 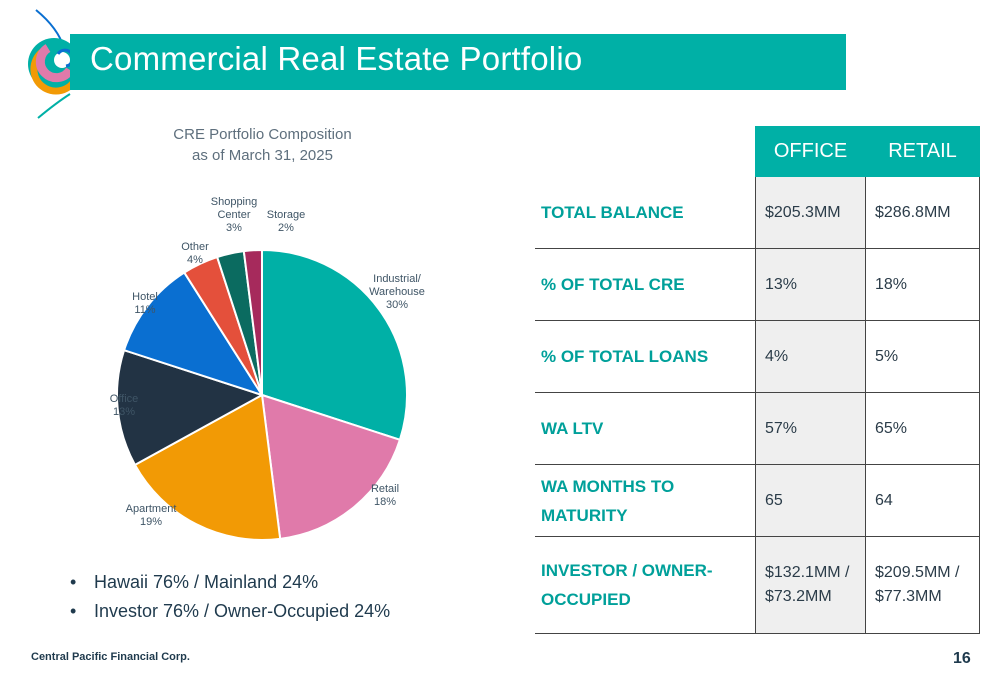 I want to click on pie-slice-office, so click(x=190, y=407).